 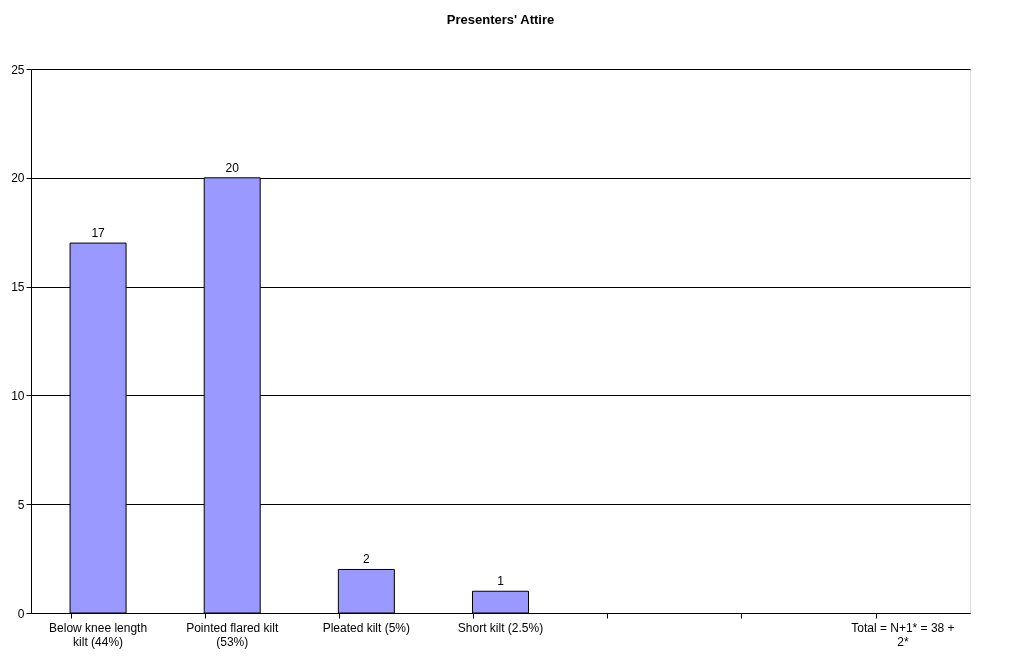 I want to click on data-label: 17, so click(x=98, y=233).